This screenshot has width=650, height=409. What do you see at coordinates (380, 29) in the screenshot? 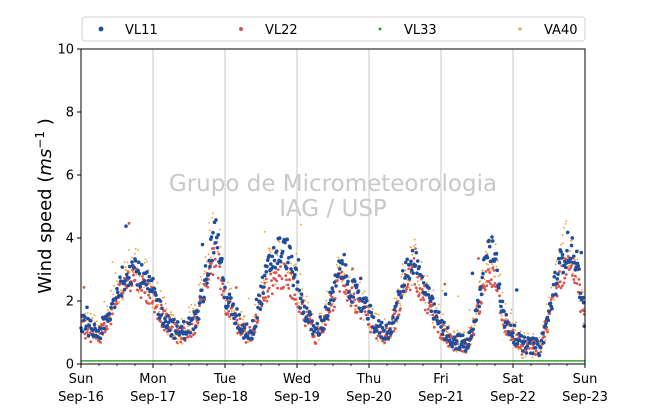
I see `legend-marker-vl33` at bounding box center [380, 29].